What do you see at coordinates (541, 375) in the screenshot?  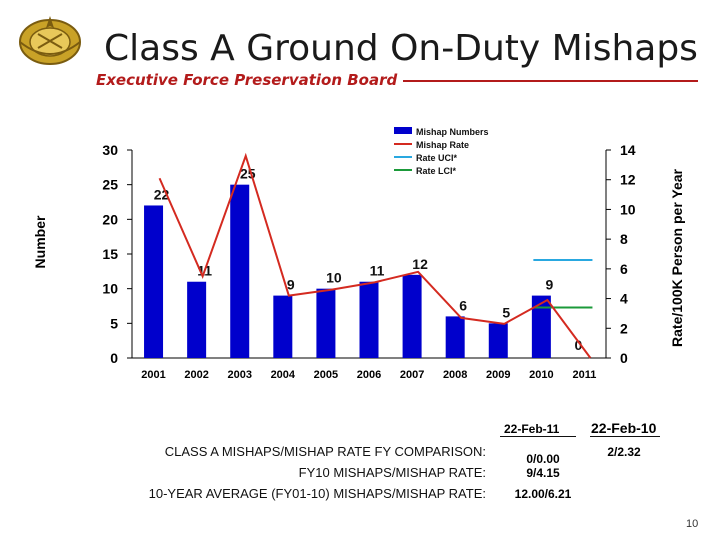 I see `x-tick-label: 2010` at bounding box center [541, 375].